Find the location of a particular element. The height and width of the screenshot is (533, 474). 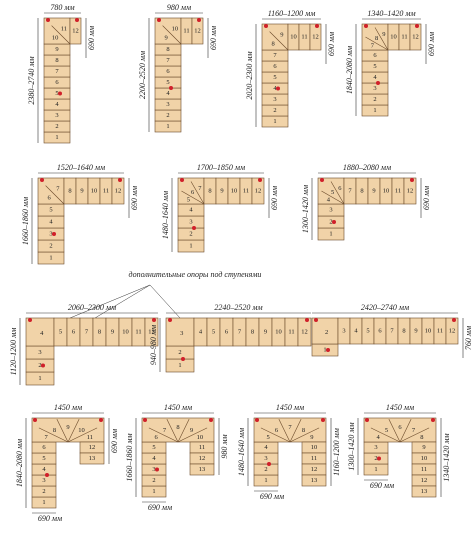

step-number: 13 is located at coordinates (92, 458).